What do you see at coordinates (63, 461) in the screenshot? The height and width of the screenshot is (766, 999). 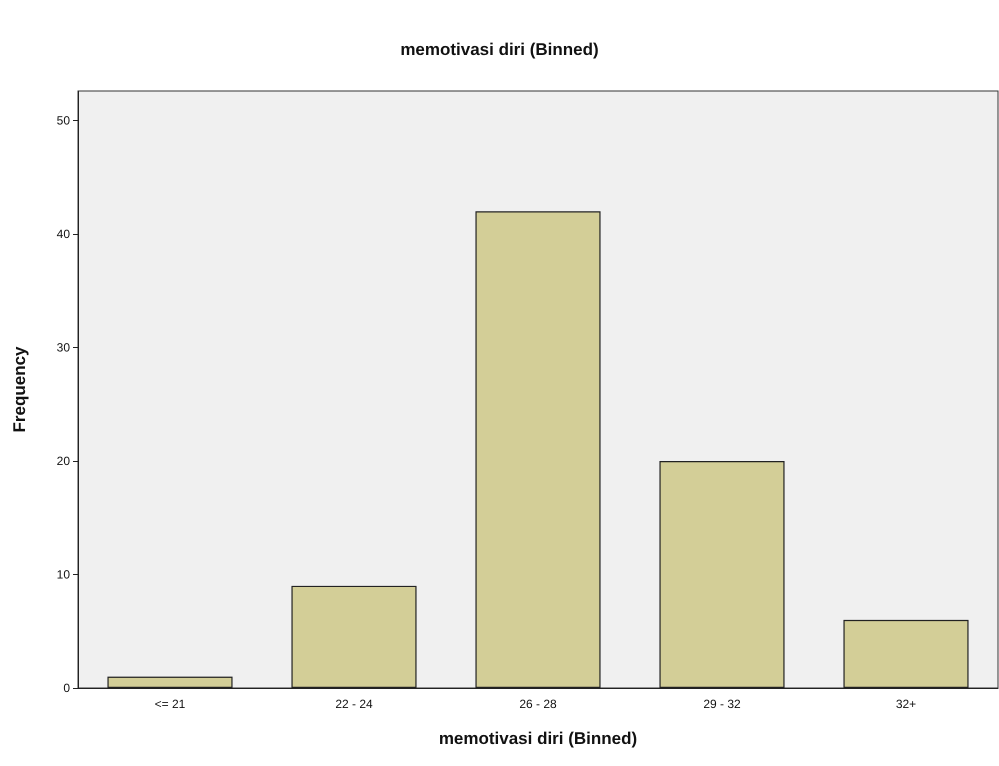 I see `y-tick-label: 20` at bounding box center [63, 461].